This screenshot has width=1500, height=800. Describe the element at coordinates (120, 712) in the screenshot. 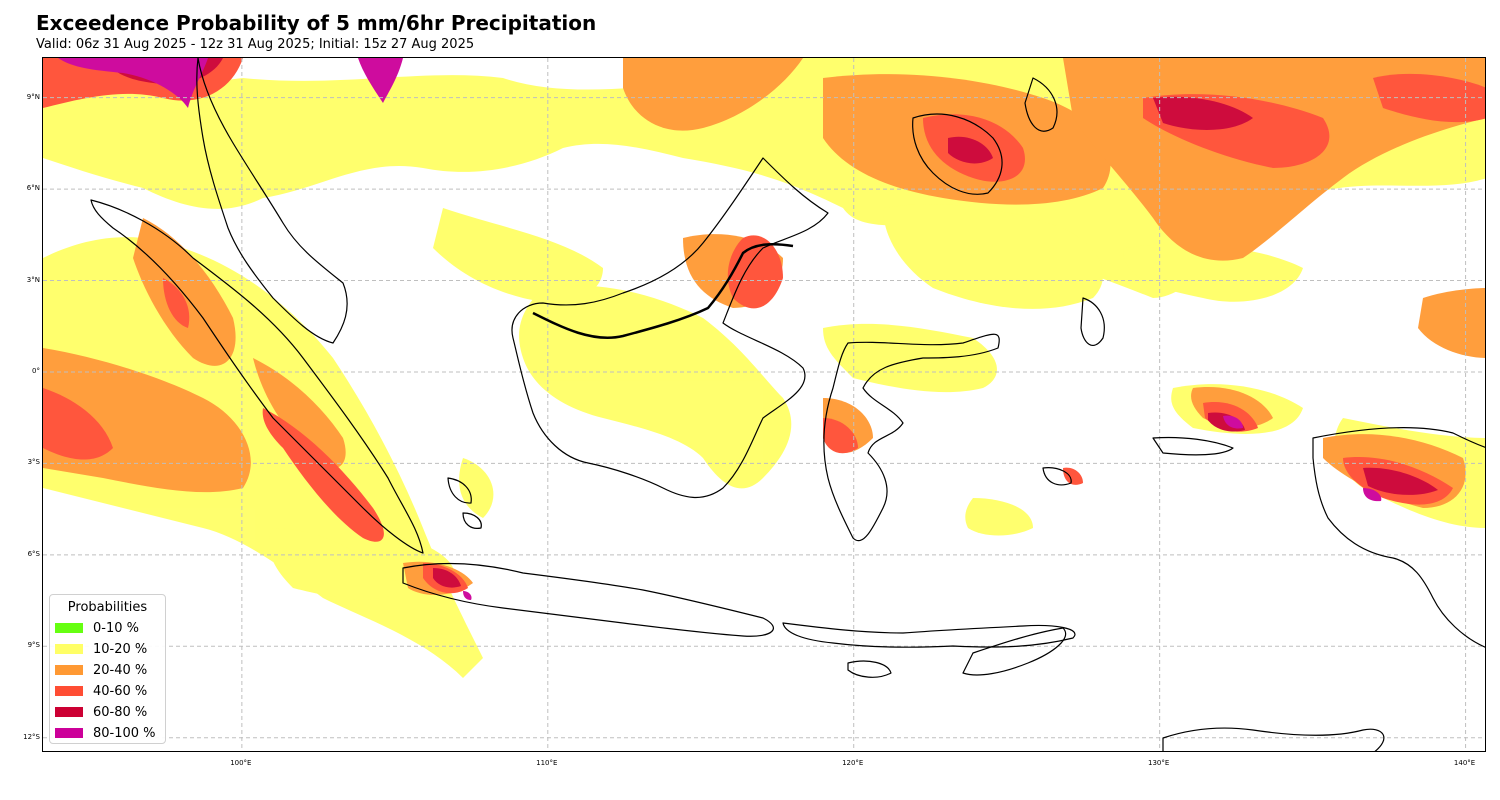

I see `legend-label: 60-80 %` at that location.